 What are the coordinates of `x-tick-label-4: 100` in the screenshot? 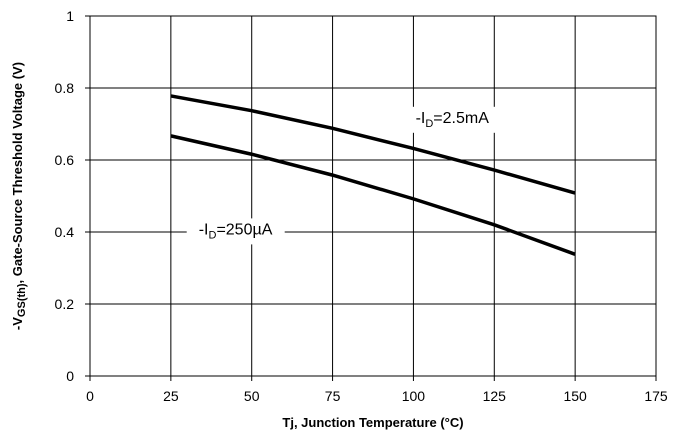 It's located at (414, 396).